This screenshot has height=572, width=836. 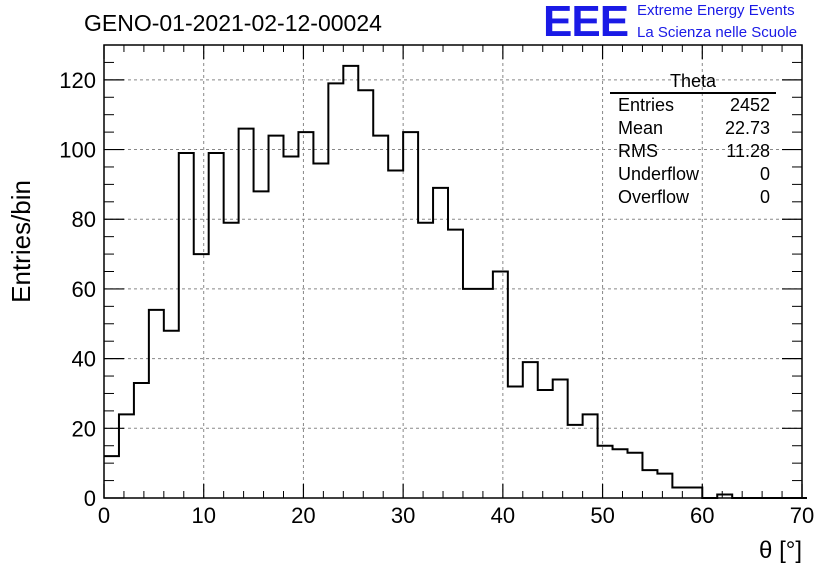 I want to click on x-tick-label: 40, so click(x=503, y=515).